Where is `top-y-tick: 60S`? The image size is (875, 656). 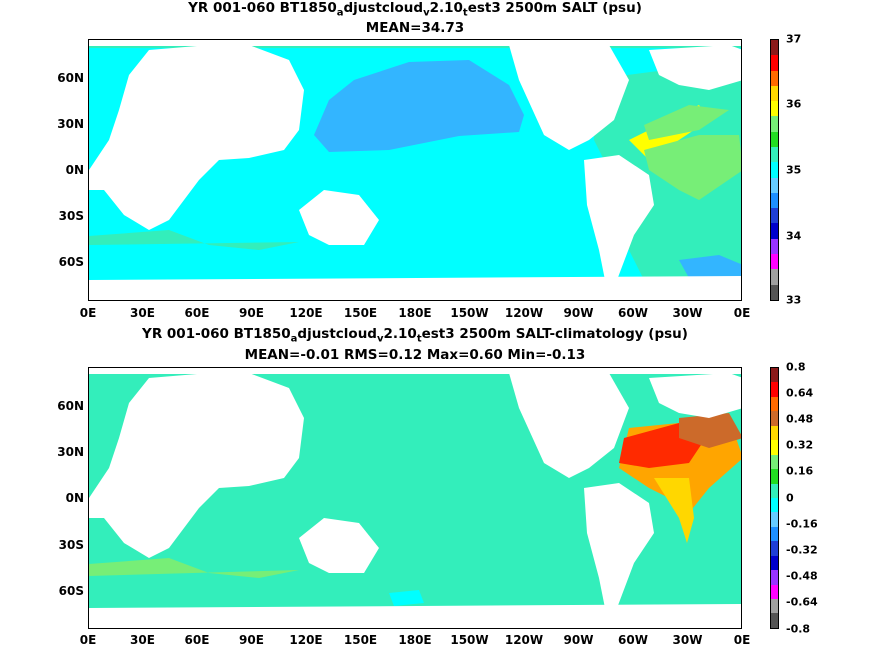 top-y-tick: 60S is located at coordinates (71, 262).